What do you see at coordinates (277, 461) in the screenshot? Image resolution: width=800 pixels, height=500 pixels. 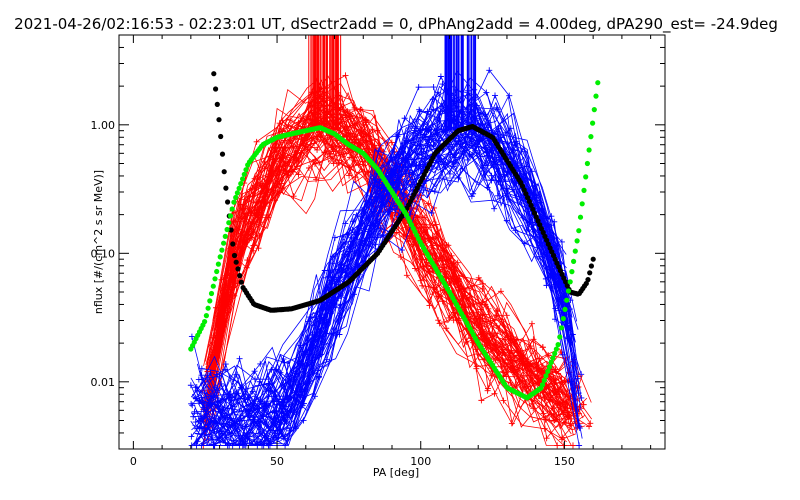 I see `x-tick-label: 50` at bounding box center [277, 461].